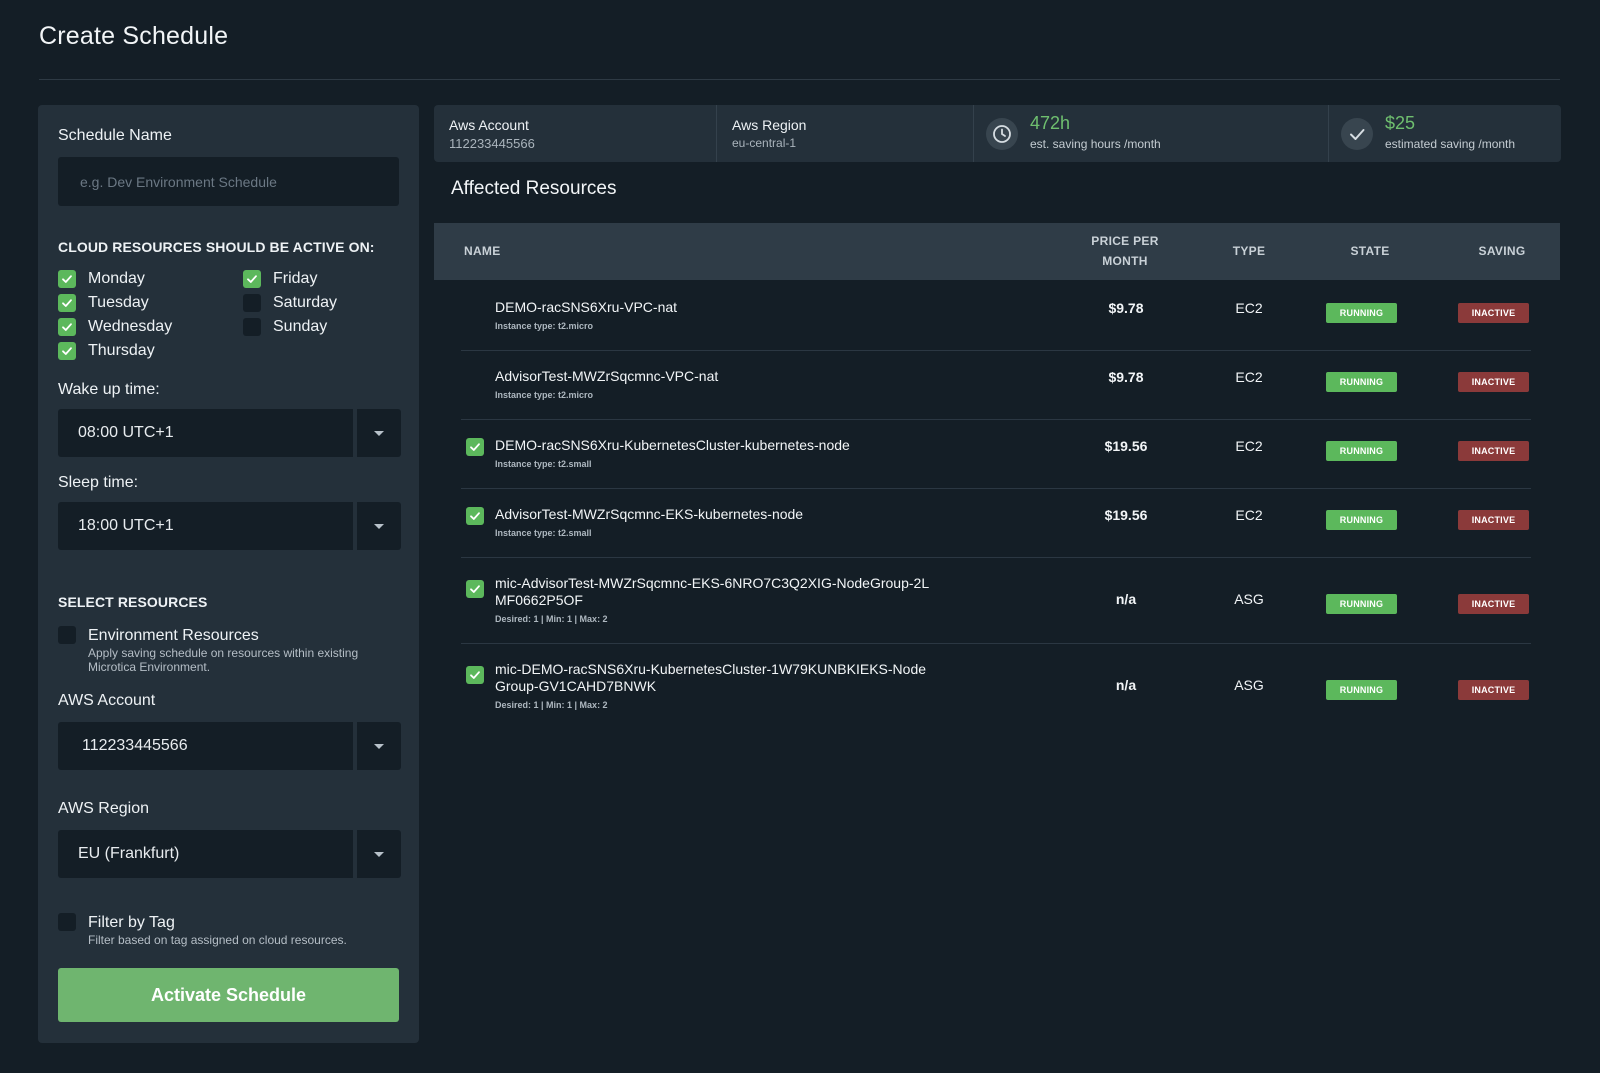  What do you see at coordinates (1050, 123) in the screenshot?
I see `saving-hours-value: 472h` at bounding box center [1050, 123].